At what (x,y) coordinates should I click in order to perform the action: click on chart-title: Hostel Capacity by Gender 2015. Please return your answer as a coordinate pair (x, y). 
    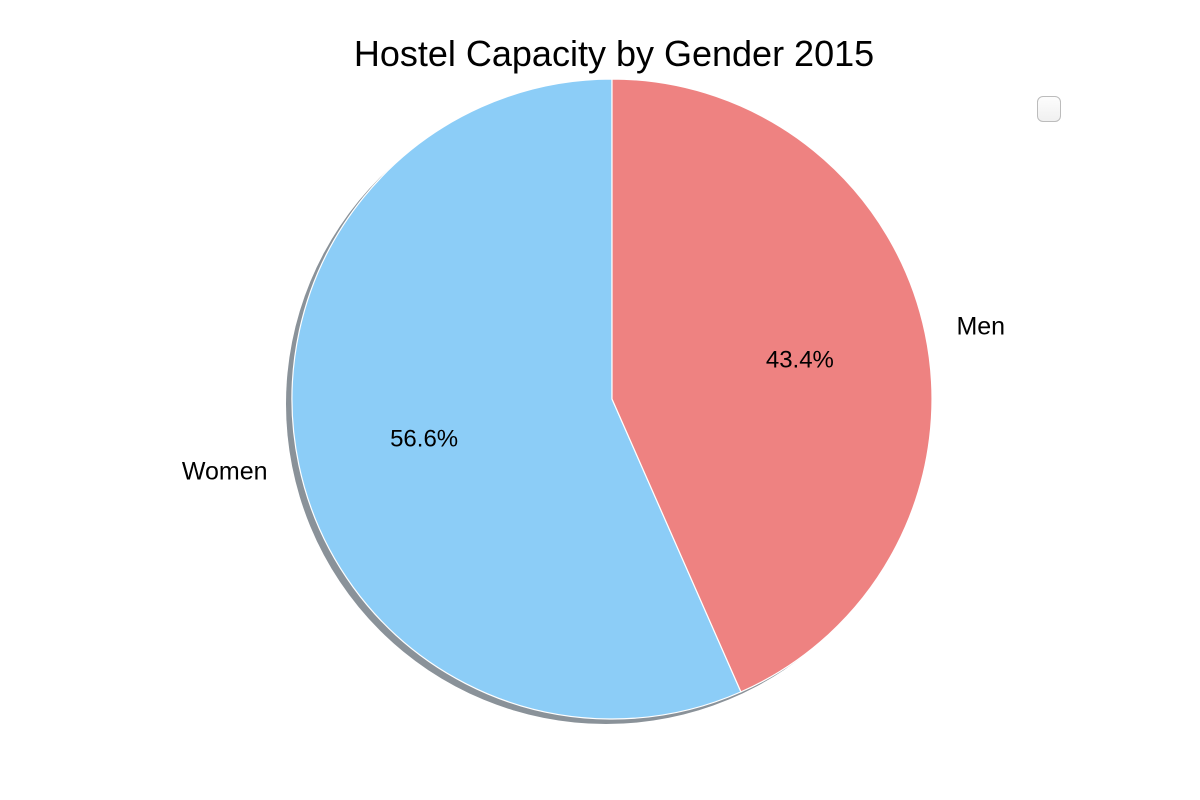
    Looking at the image, I should click on (614, 53).